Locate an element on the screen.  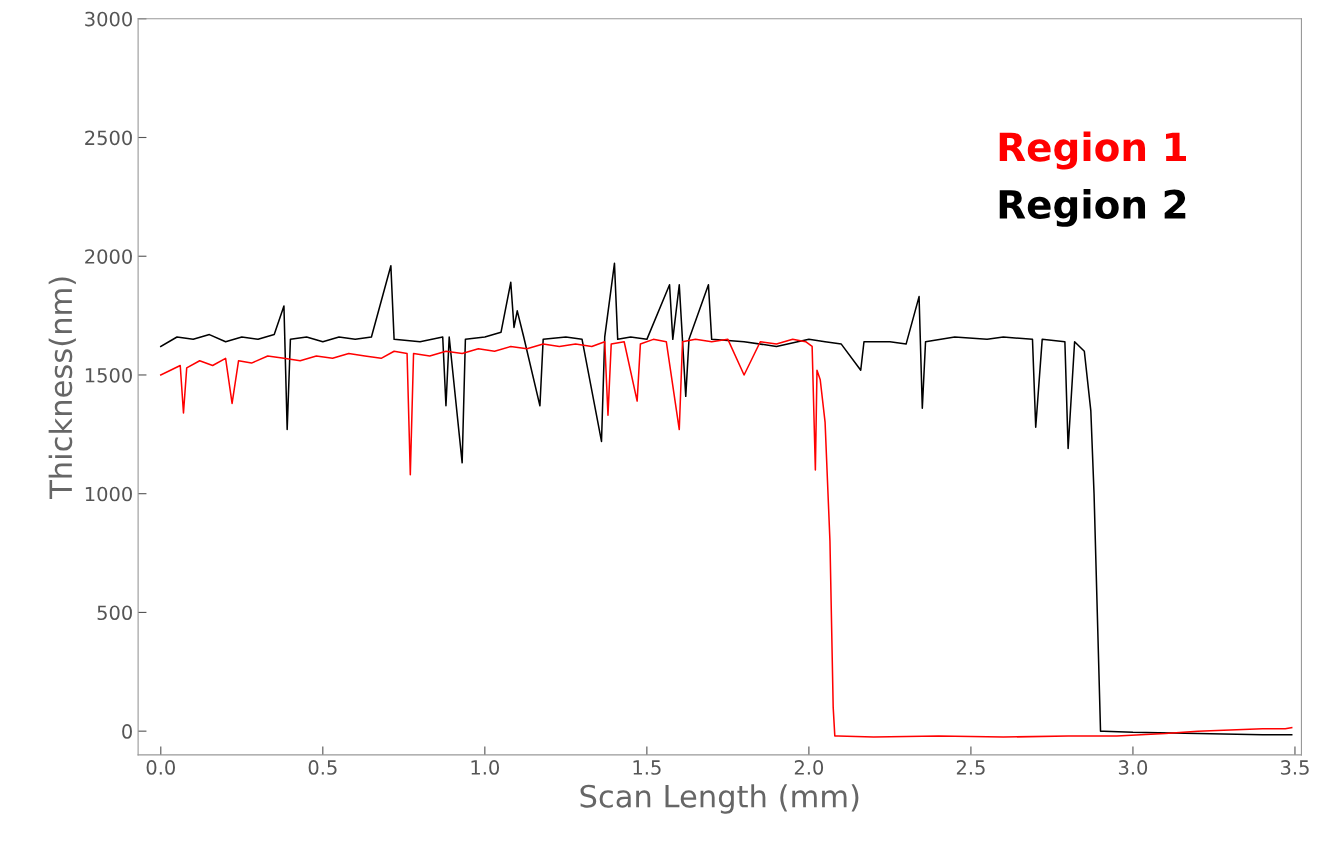
y-tick-label: 500 is located at coordinates (114, 613).